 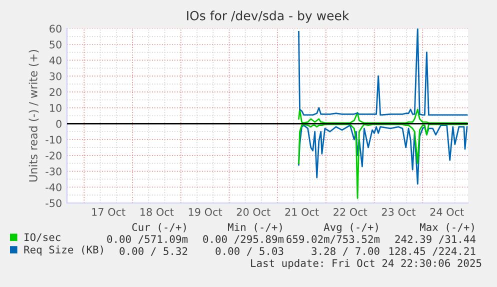 I want to click on text: Avg (-/+), so click(x=351, y=228).